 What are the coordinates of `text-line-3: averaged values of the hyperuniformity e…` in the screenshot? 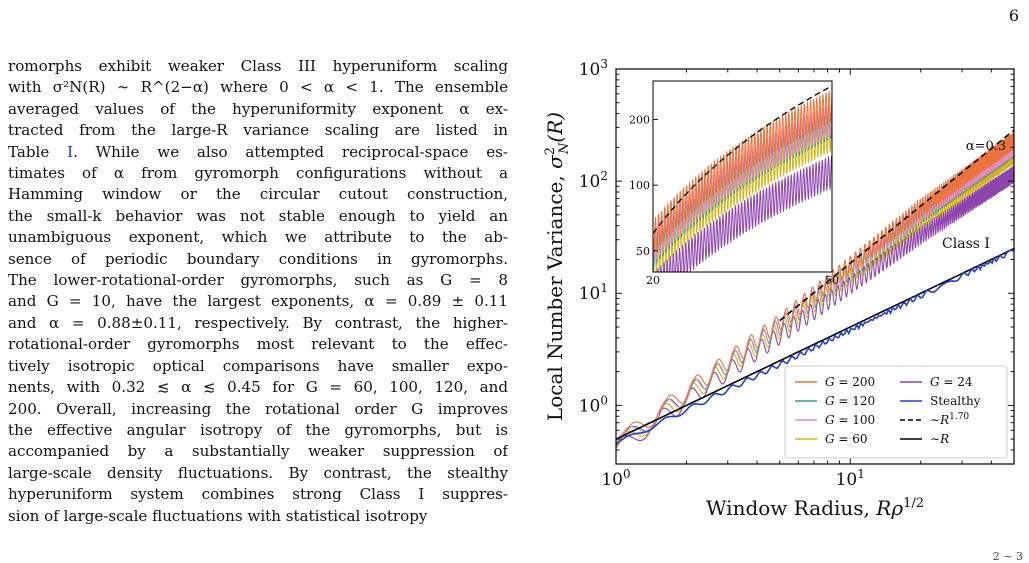 It's located at (258, 108).